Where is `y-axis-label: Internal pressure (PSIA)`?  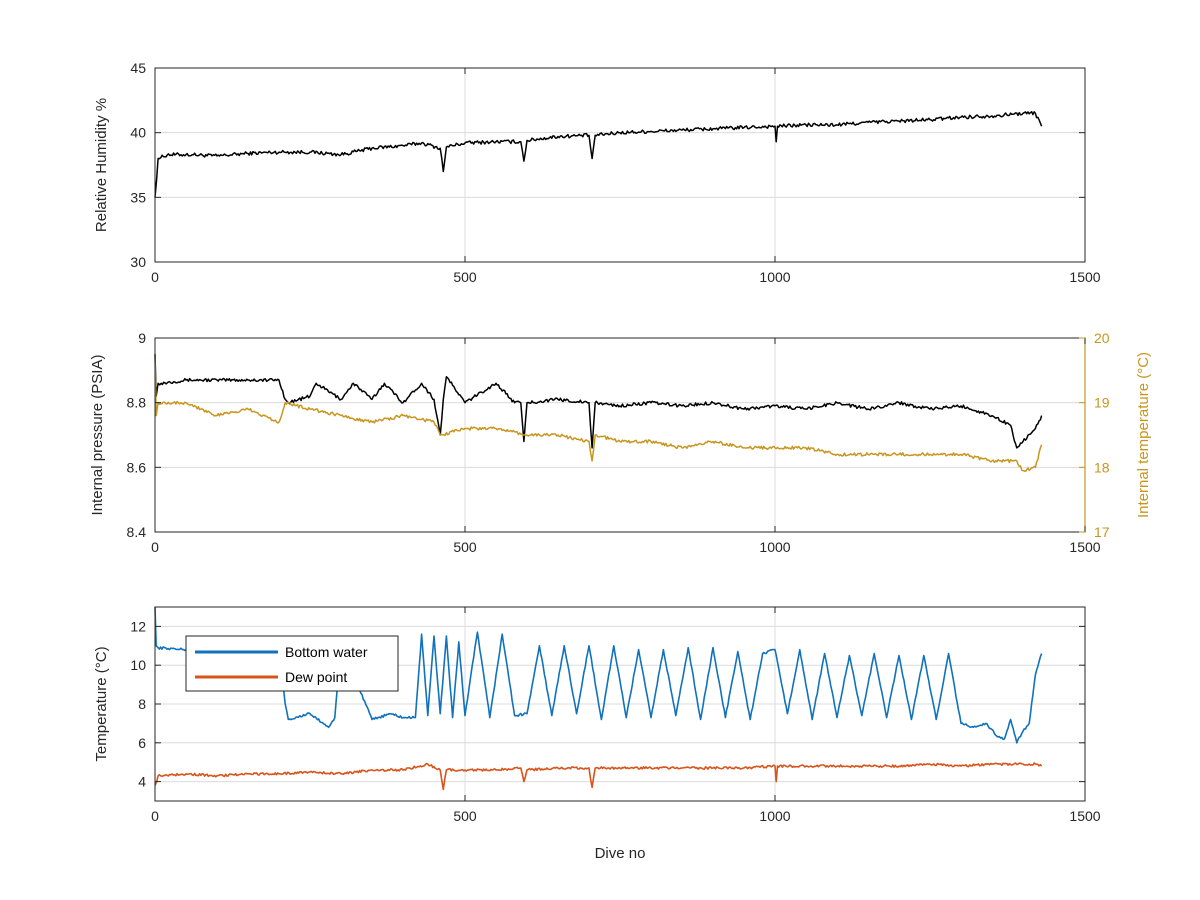 y-axis-label: Internal pressure (PSIA) is located at coordinates (97, 435).